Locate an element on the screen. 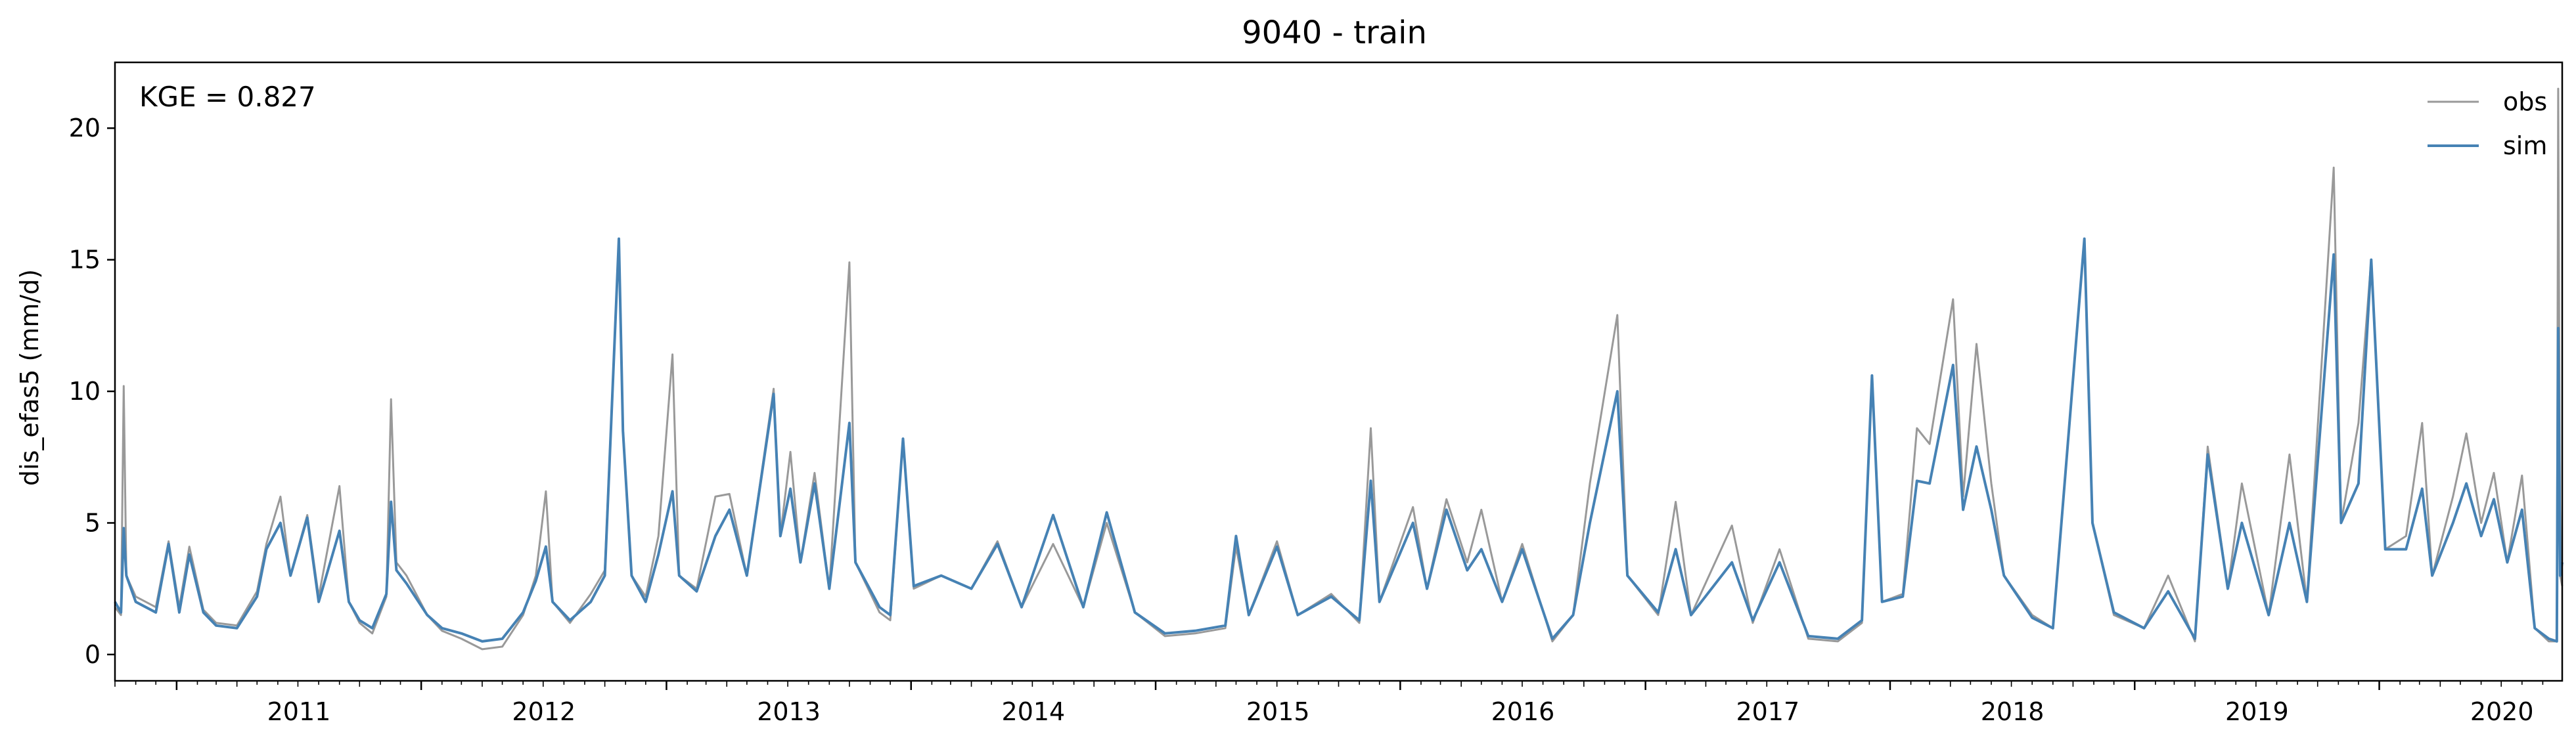  chart-title: 9040 - train is located at coordinates (1334, 32).